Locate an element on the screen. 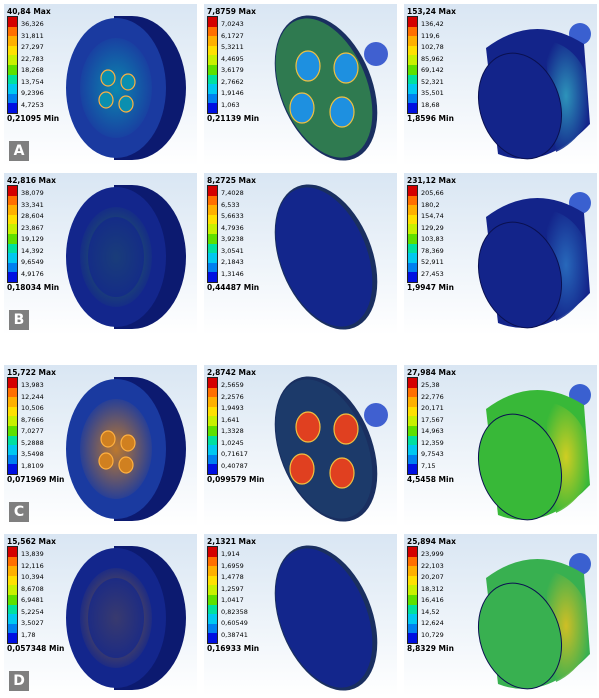 This screenshot has width=599, height=698. legend-tick: 102,78 is located at coordinates (432, 47).